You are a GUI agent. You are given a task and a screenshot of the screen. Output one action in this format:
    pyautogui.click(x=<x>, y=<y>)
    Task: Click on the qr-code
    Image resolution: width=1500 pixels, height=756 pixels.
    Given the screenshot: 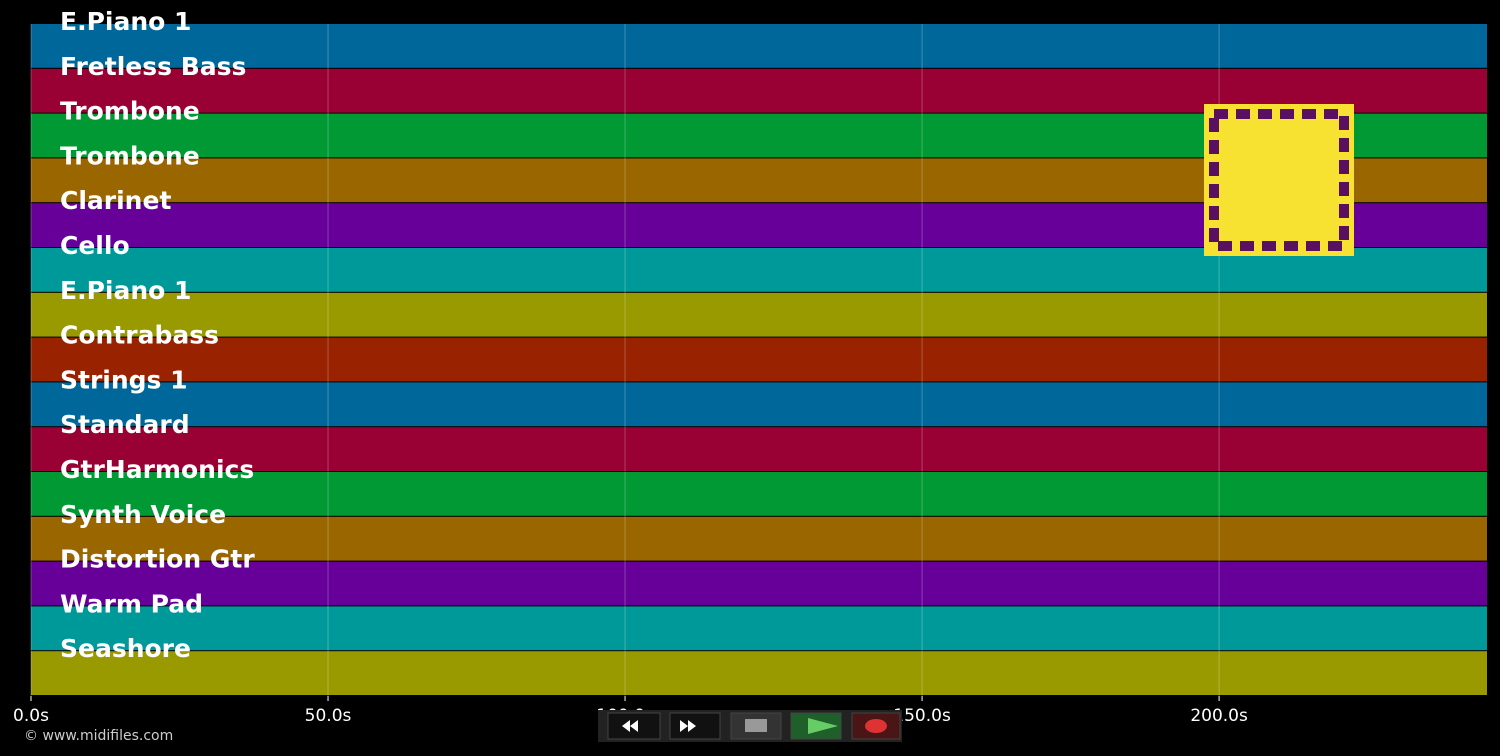 What is the action you would take?
    pyautogui.click(x=1279, y=180)
    